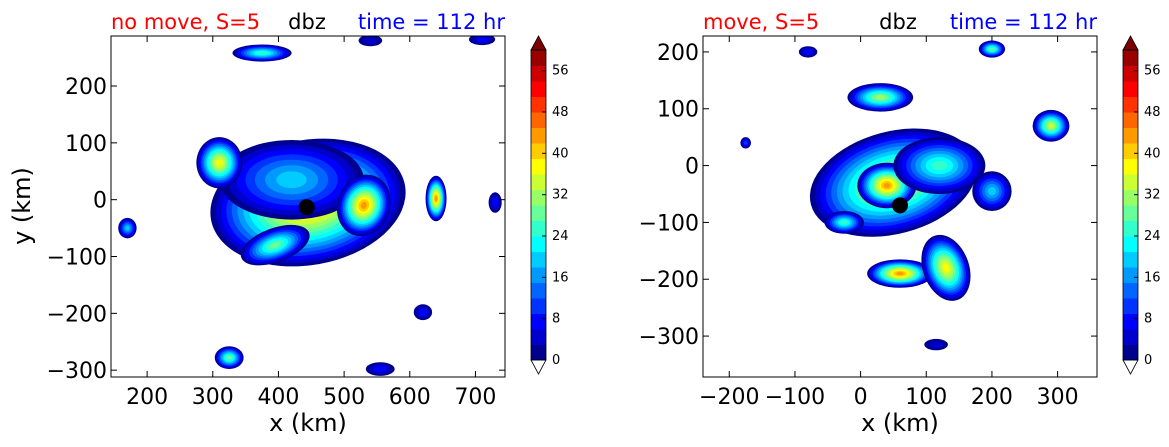  Describe the element at coordinates (431, 22) in the screenshot. I see `panel-1-title-right: time = 112 hr` at that location.